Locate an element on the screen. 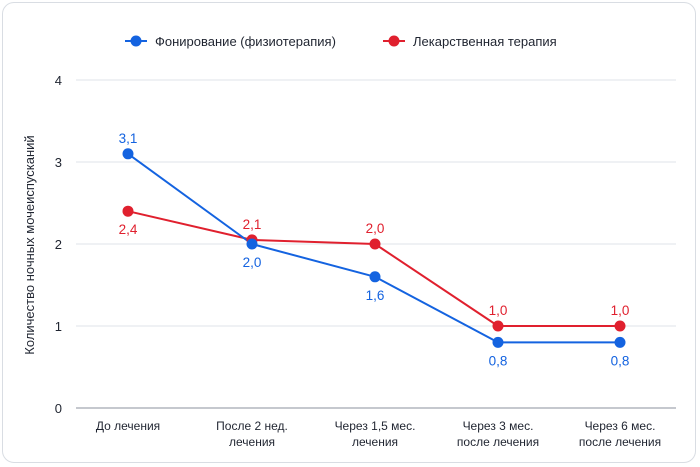  x-tick-line: Через 3 мес. is located at coordinates (498, 426).